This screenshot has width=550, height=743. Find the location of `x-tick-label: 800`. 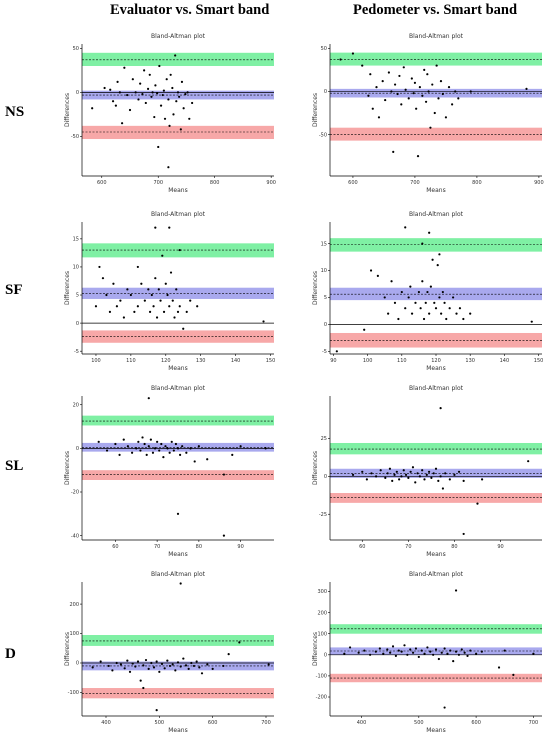

x-tick-label: 800 is located at coordinates (215, 183).